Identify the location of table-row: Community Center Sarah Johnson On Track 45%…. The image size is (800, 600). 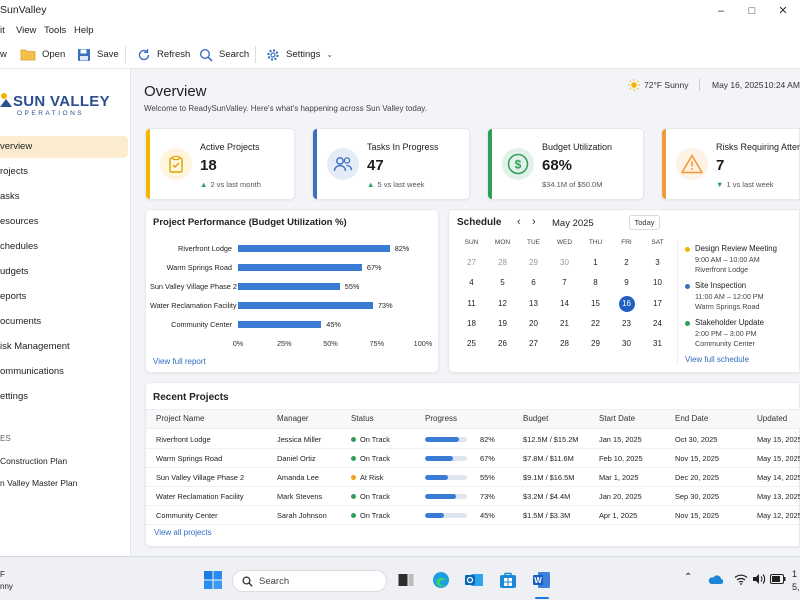
(473, 515).